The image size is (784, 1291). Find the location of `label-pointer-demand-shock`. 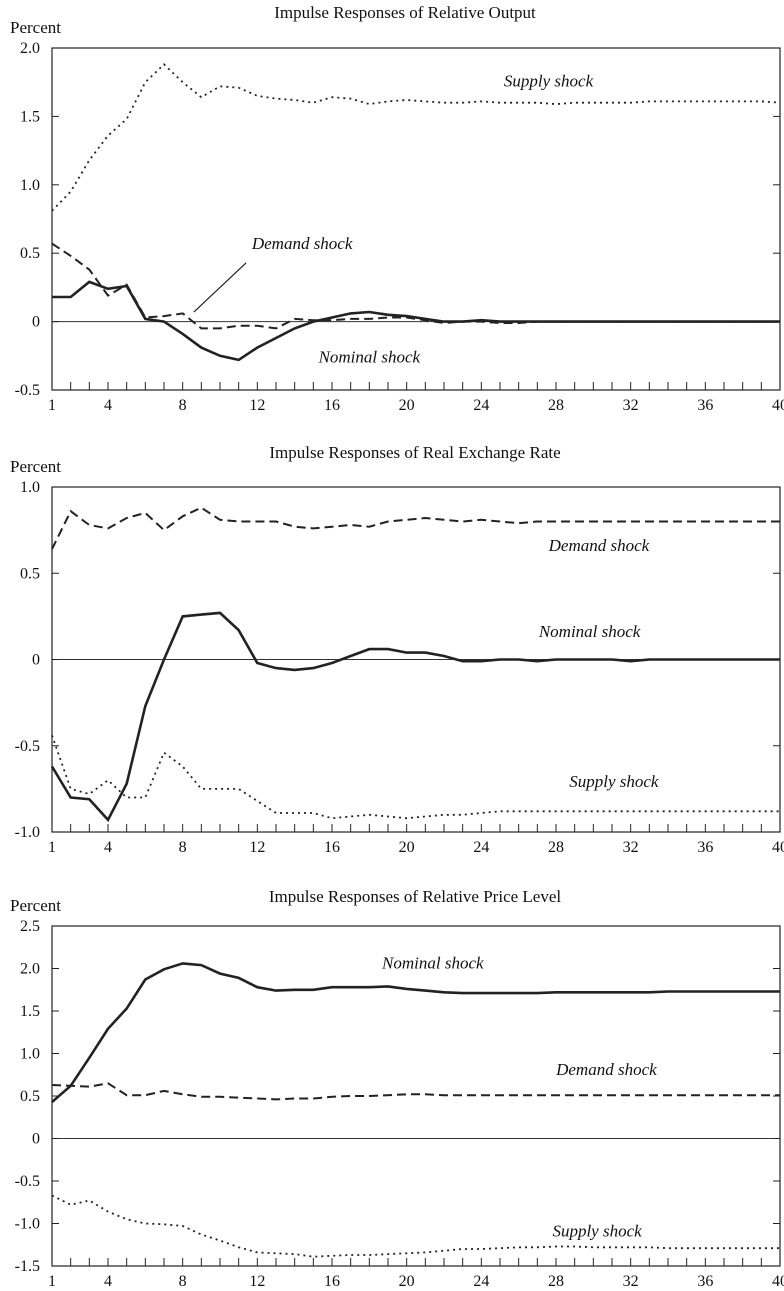

label-pointer-demand-shock is located at coordinates (220, 287).